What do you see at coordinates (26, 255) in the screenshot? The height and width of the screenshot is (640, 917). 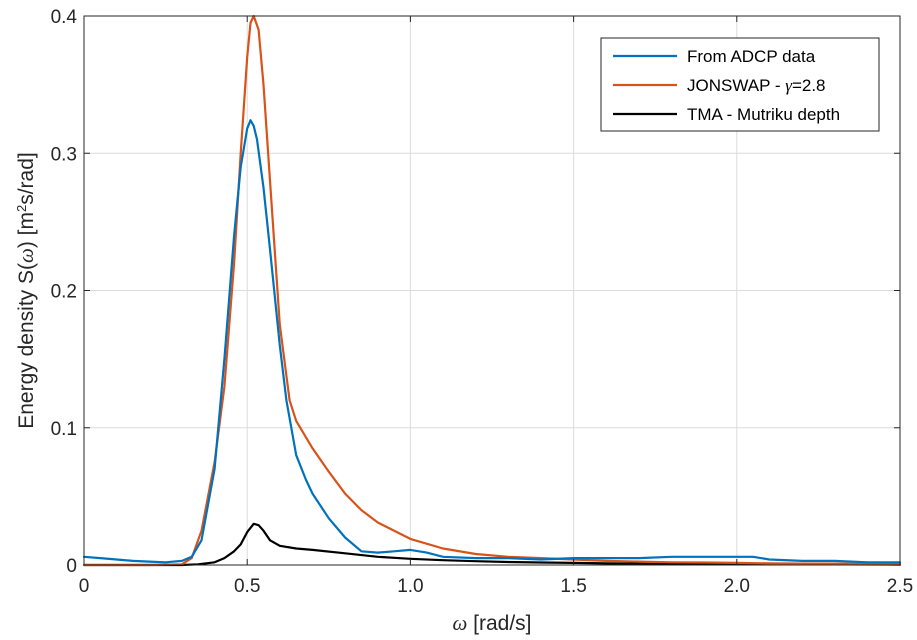 I see `y-axis-label-symbol: ω` at bounding box center [26, 255].